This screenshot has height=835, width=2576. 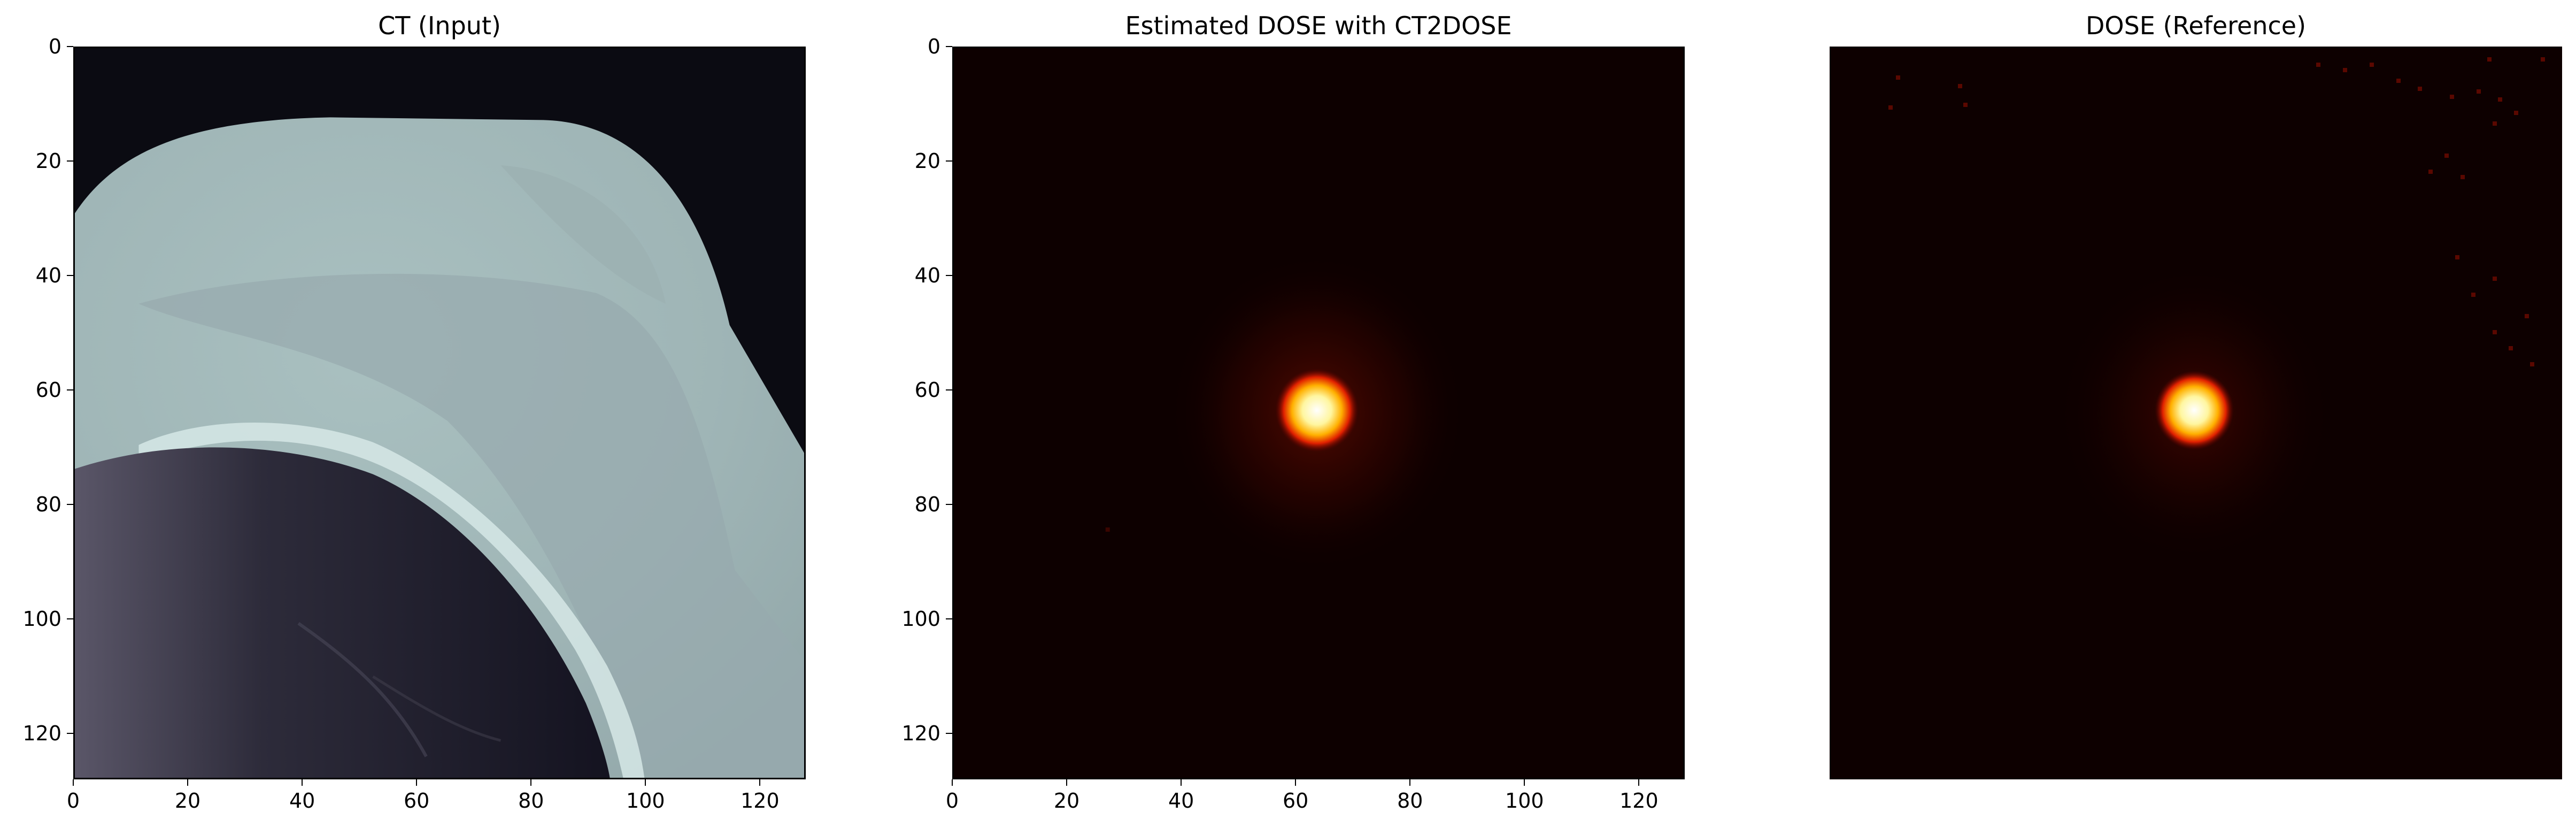 I want to click on reference-dose-title: DOSE (Reference), so click(x=2196, y=26).